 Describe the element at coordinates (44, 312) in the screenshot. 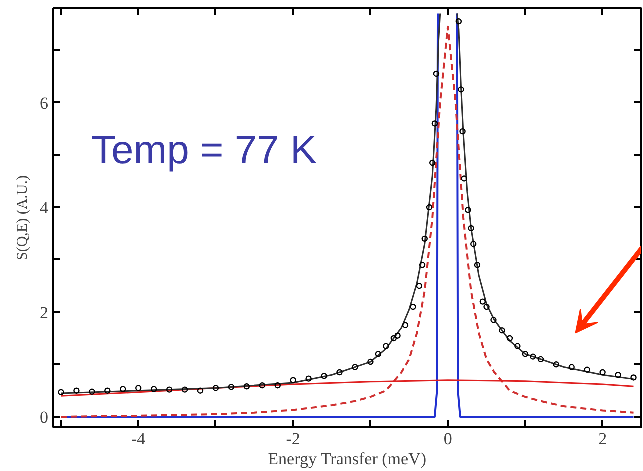

I see `y-tick-label: 2` at that location.